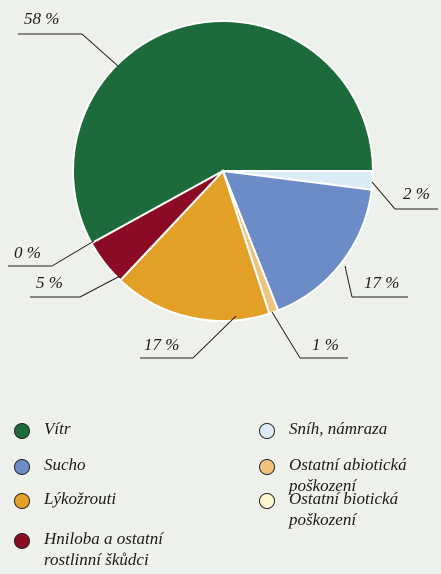  I want to click on legend-label: Ostatní abiotická poškození, so click(348, 475).